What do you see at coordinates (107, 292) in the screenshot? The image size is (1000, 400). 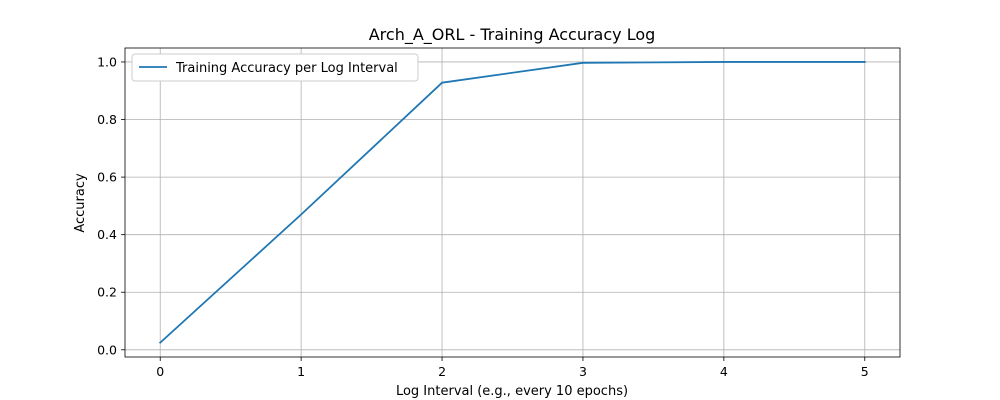 I see `y-tick-label: 0.2` at bounding box center [107, 292].